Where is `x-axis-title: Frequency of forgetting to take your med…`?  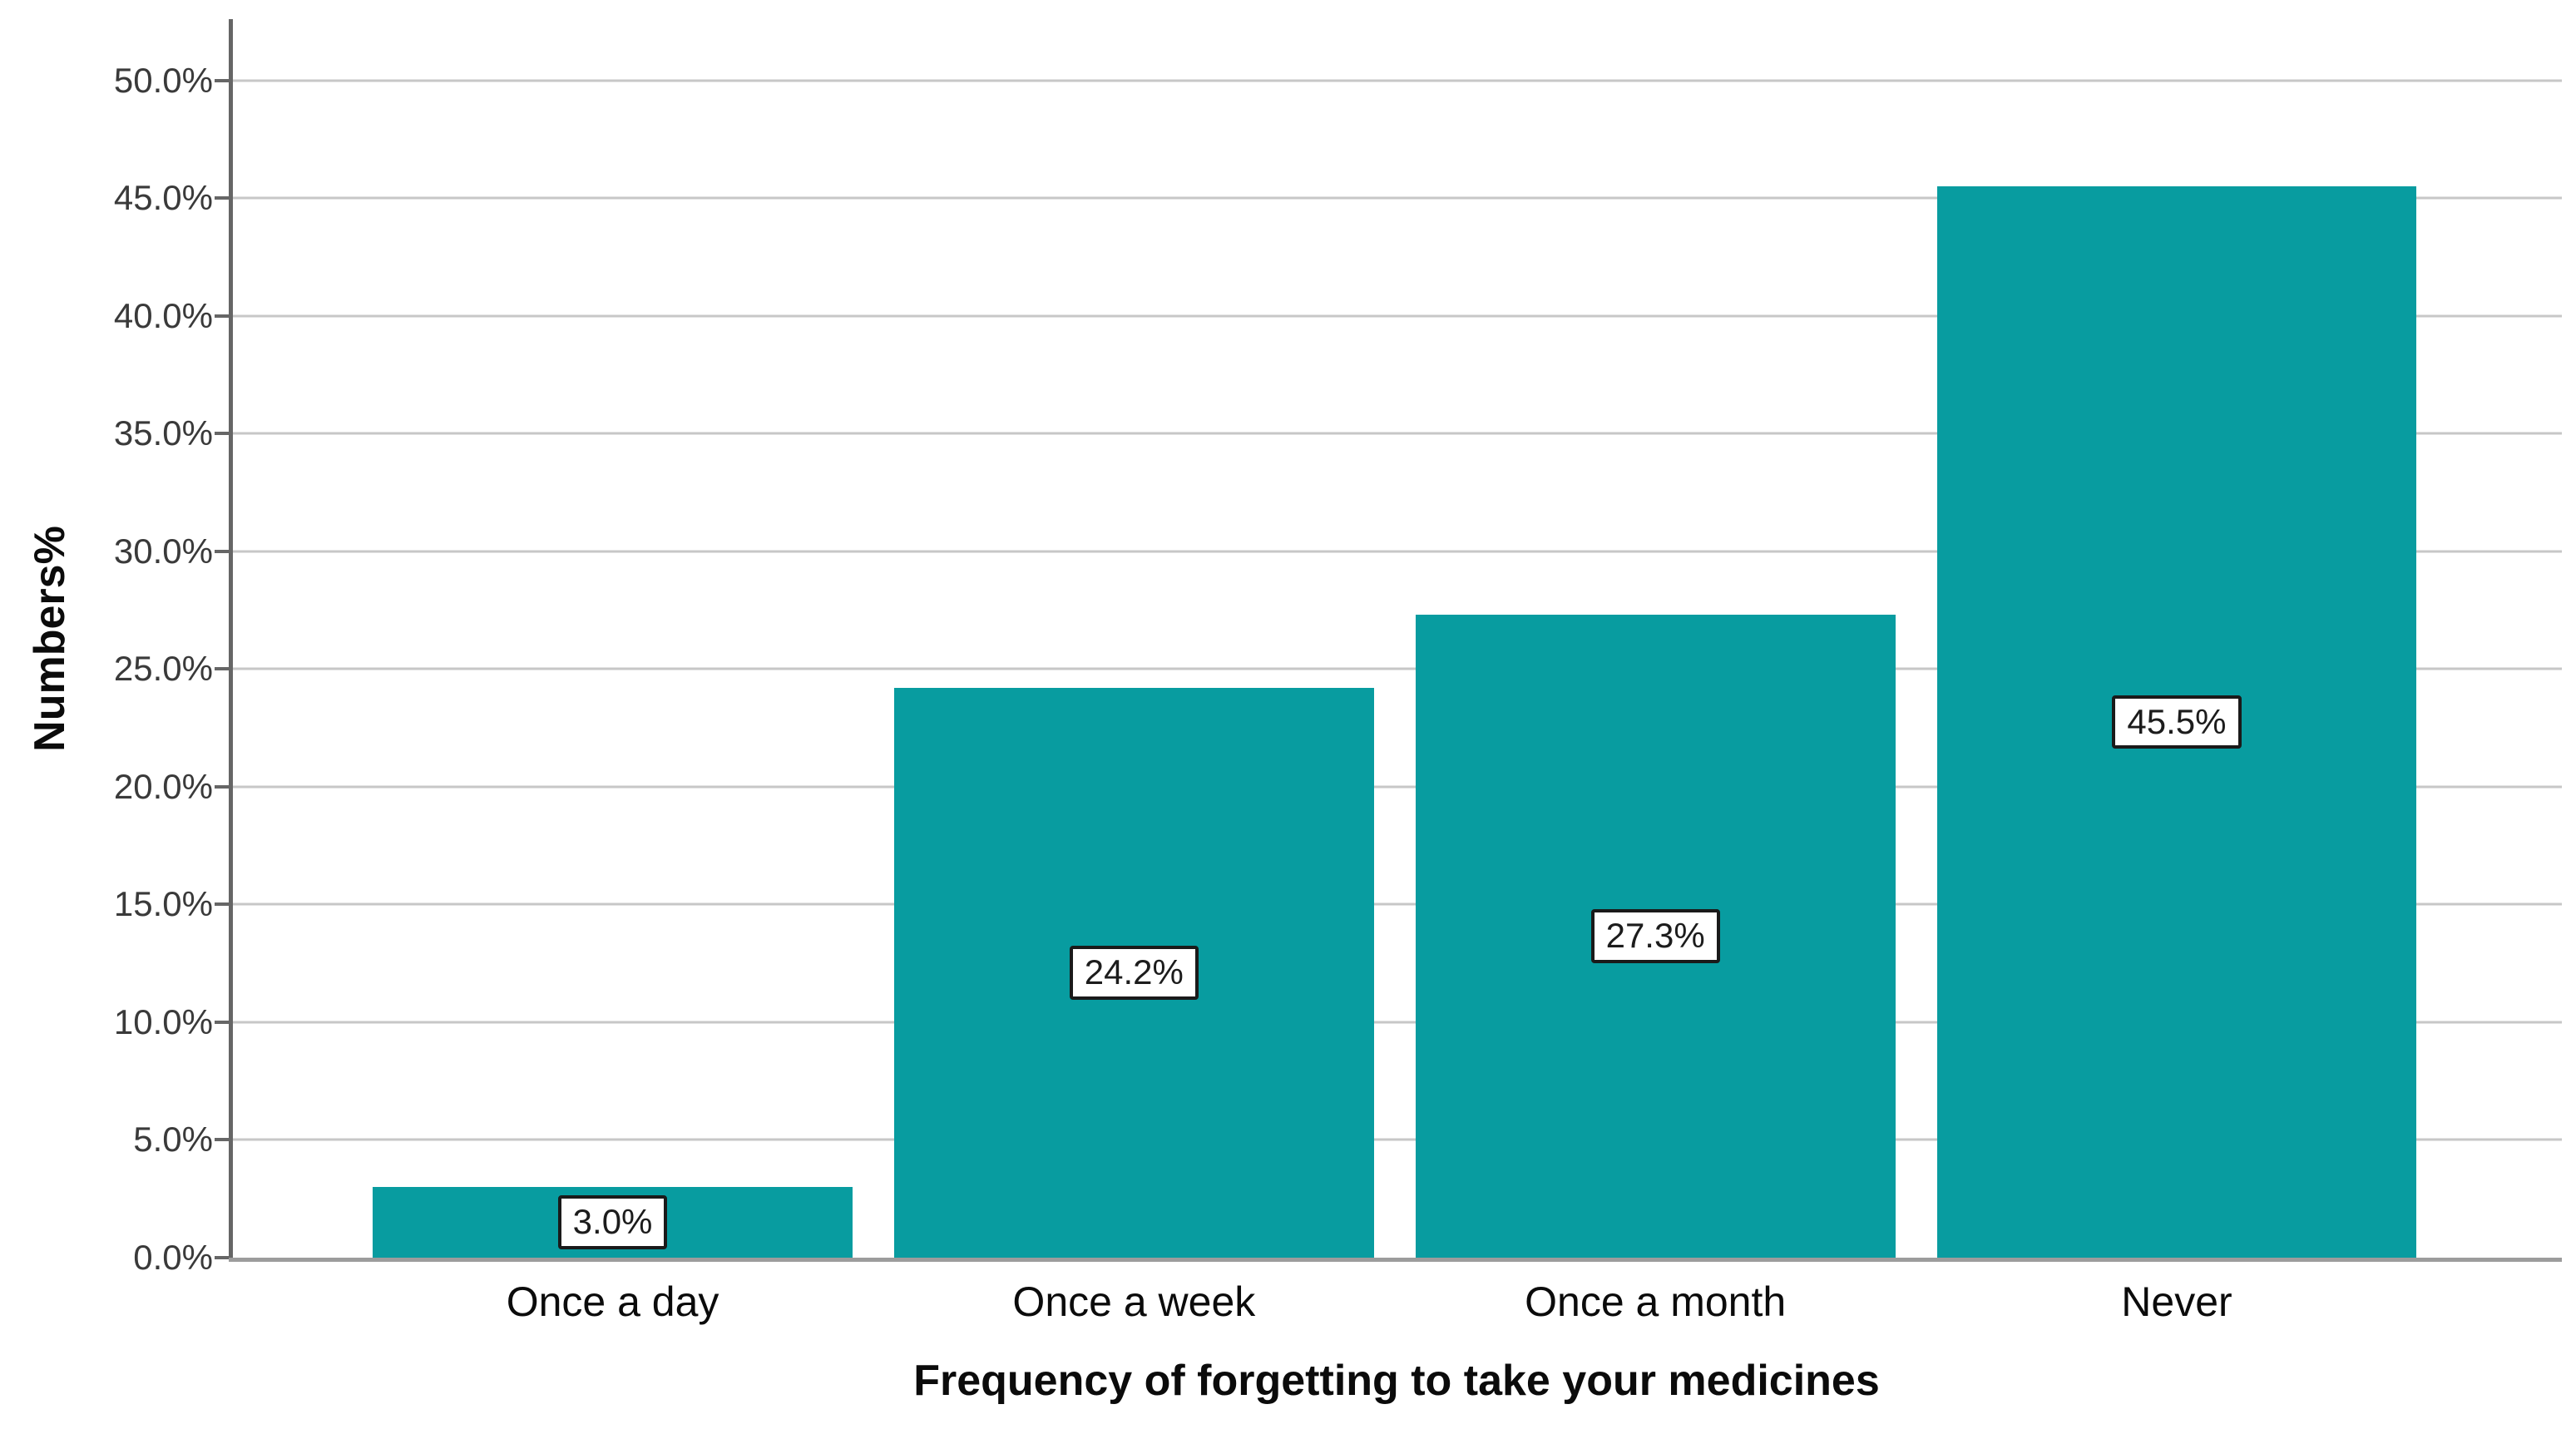 x-axis-title: Frequency of forgetting to take your med… is located at coordinates (1396, 1381).